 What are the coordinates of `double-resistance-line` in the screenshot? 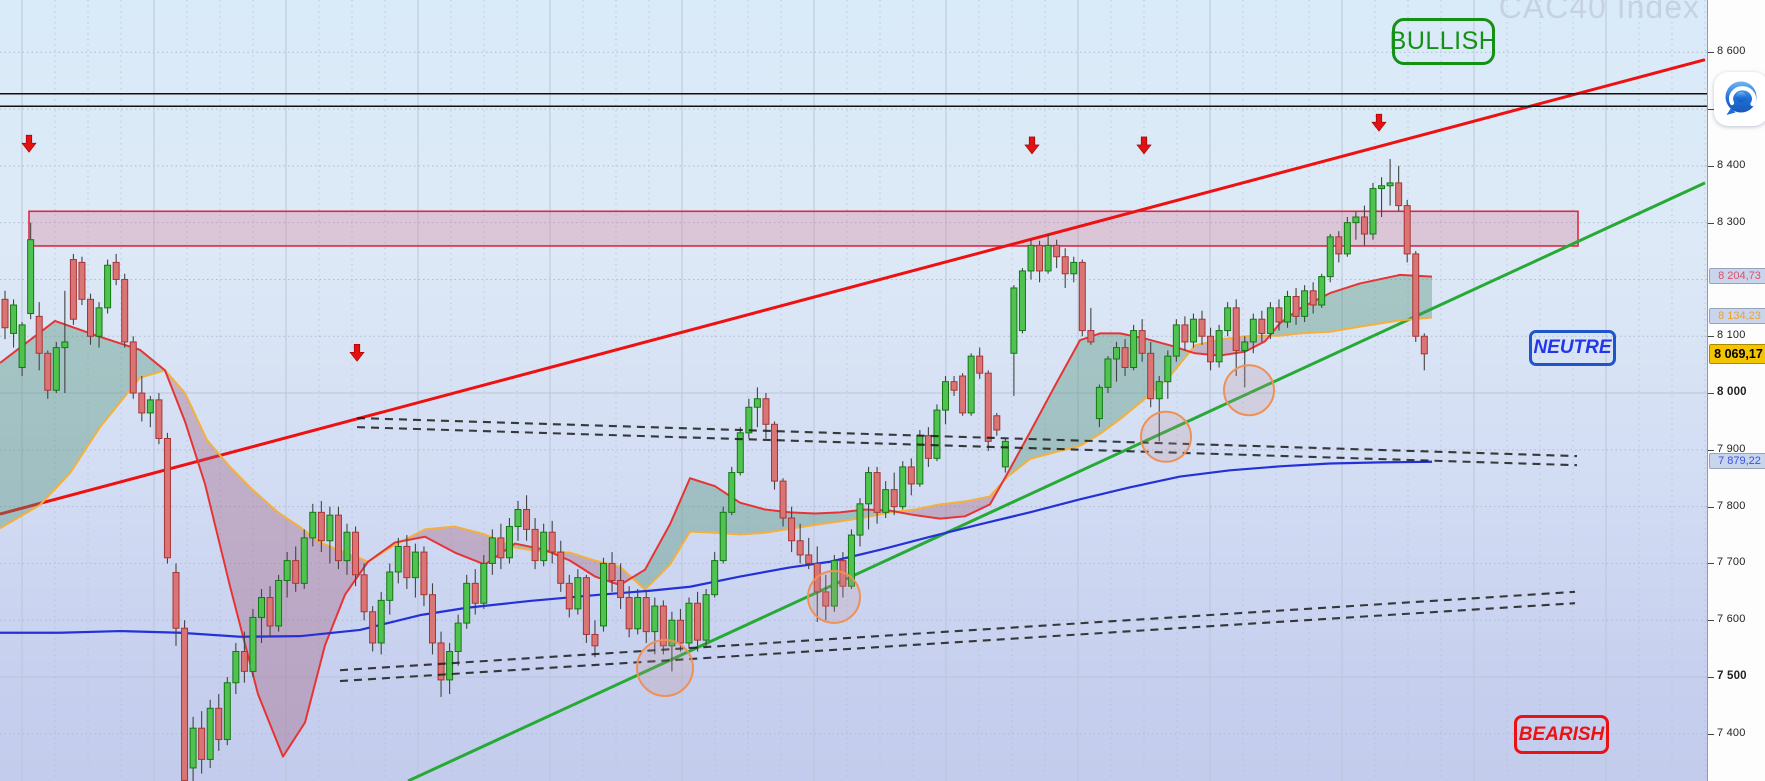 It's located at (853, 99).